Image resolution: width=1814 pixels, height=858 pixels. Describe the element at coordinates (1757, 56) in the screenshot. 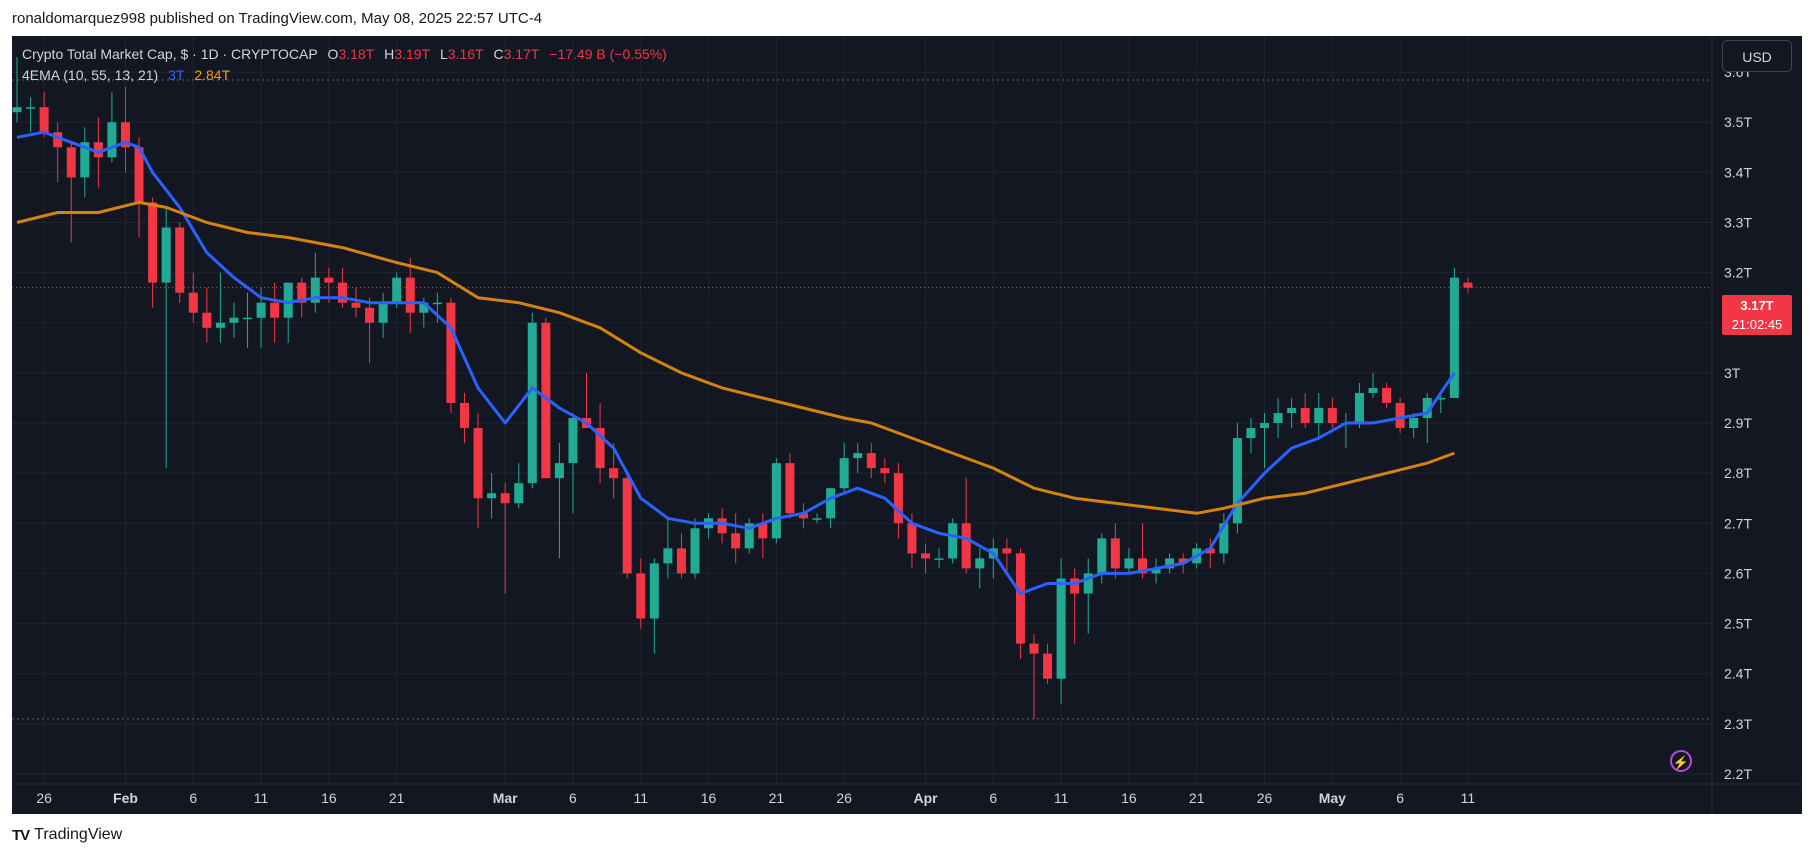

I see `currency-button: USD` at that location.